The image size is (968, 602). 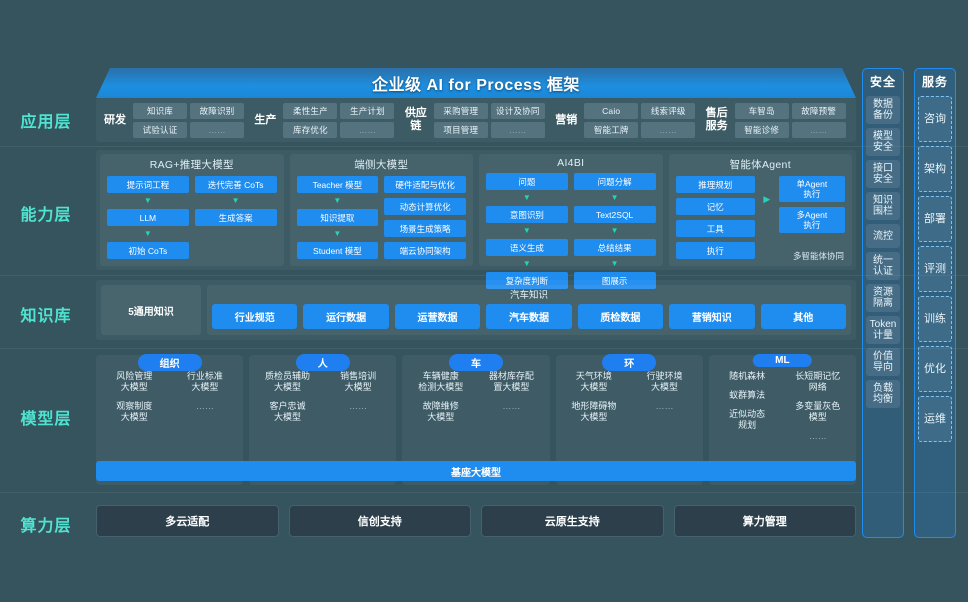 What do you see at coordinates (883, 266) in the screenshot?
I see `security-item: 统一 认证` at bounding box center [883, 266].